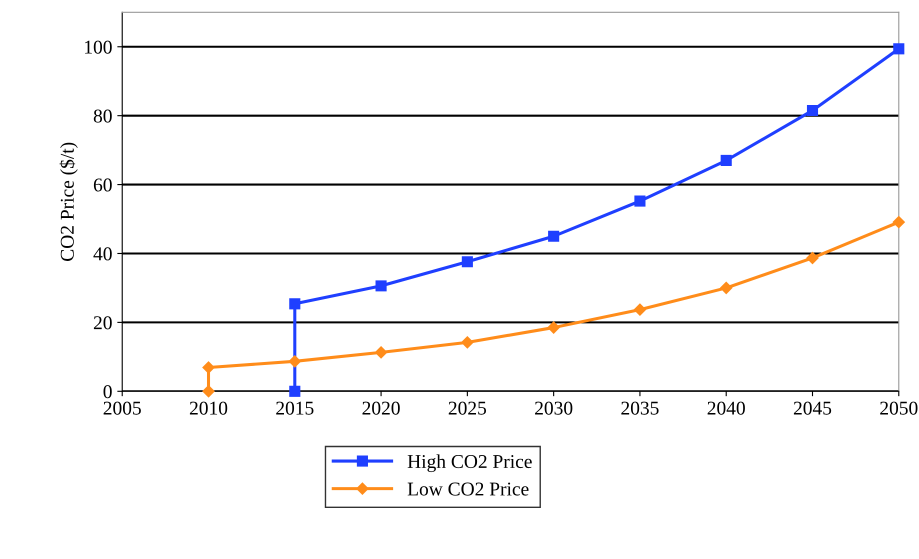 Image resolution: width=919 pixels, height=559 pixels. What do you see at coordinates (103, 185) in the screenshot?
I see `y-tick-label: 60` at bounding box center [103, 185].